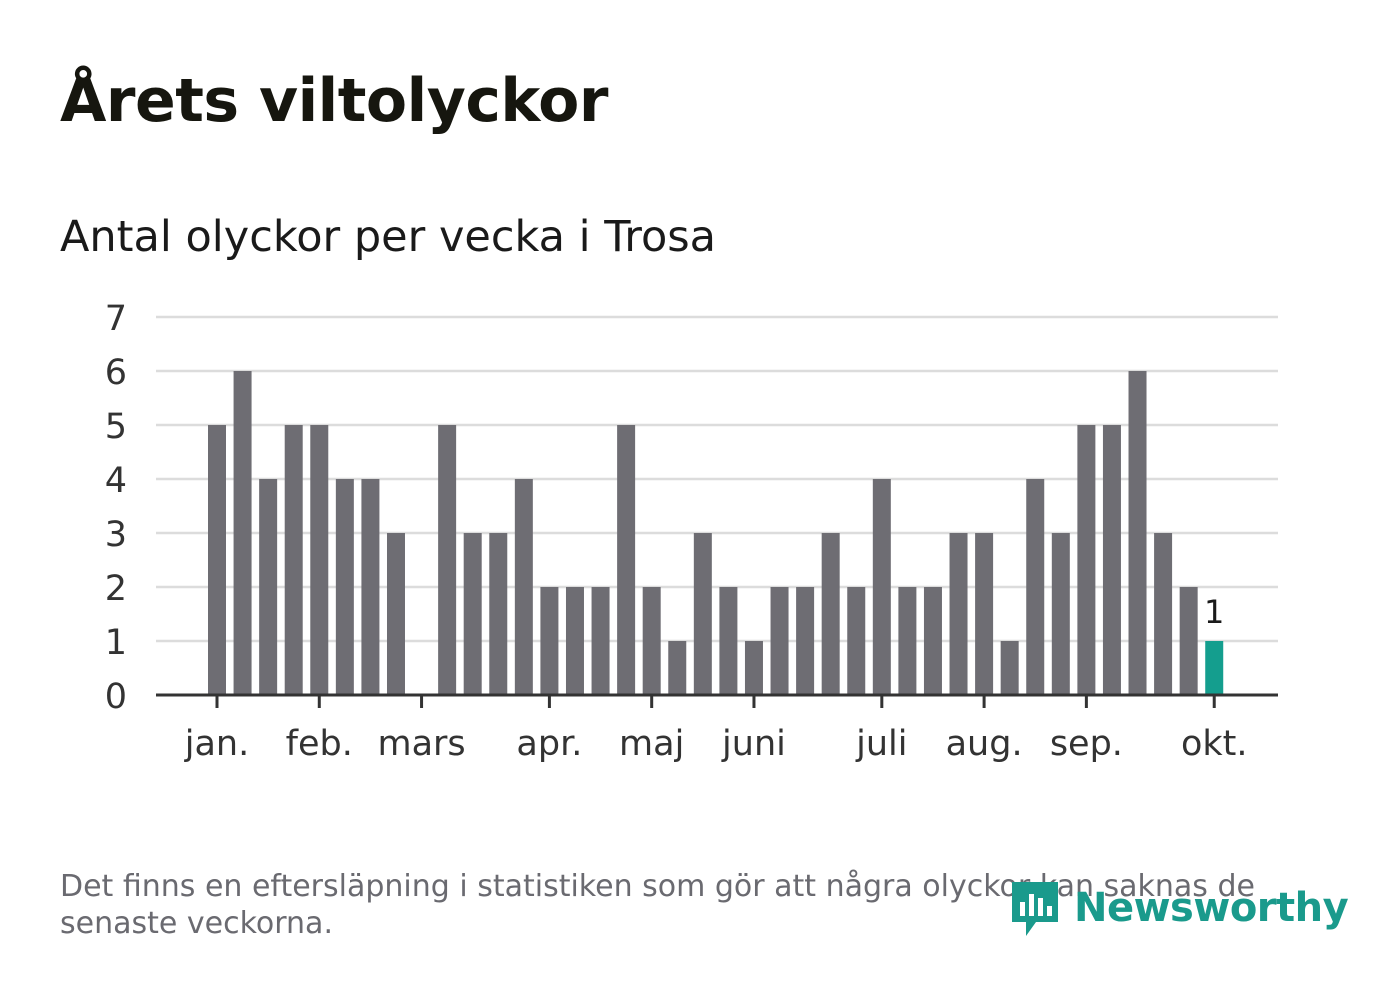 This screenshot has height=999, width=1382. I want to click on data-labels: 1, so click(1214, 612).